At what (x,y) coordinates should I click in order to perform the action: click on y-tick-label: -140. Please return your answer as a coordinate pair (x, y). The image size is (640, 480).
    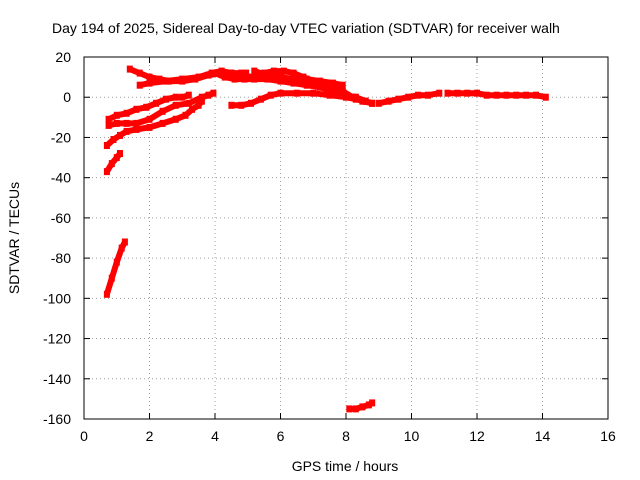
    Looking at the image, I should click on (57, 379).